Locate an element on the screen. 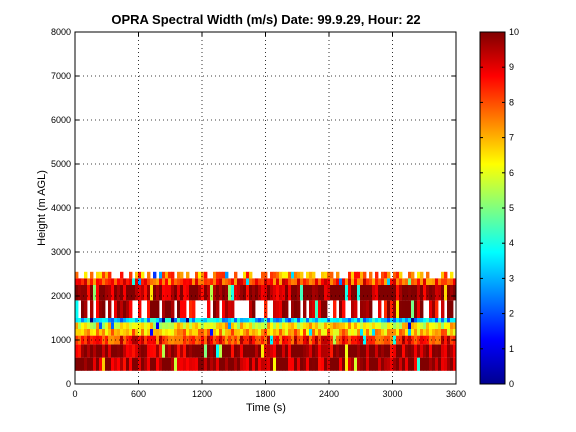 This screenshot has height=432, width=576. colorbar-tick-label: 10 is located at coordinates (514, 32).